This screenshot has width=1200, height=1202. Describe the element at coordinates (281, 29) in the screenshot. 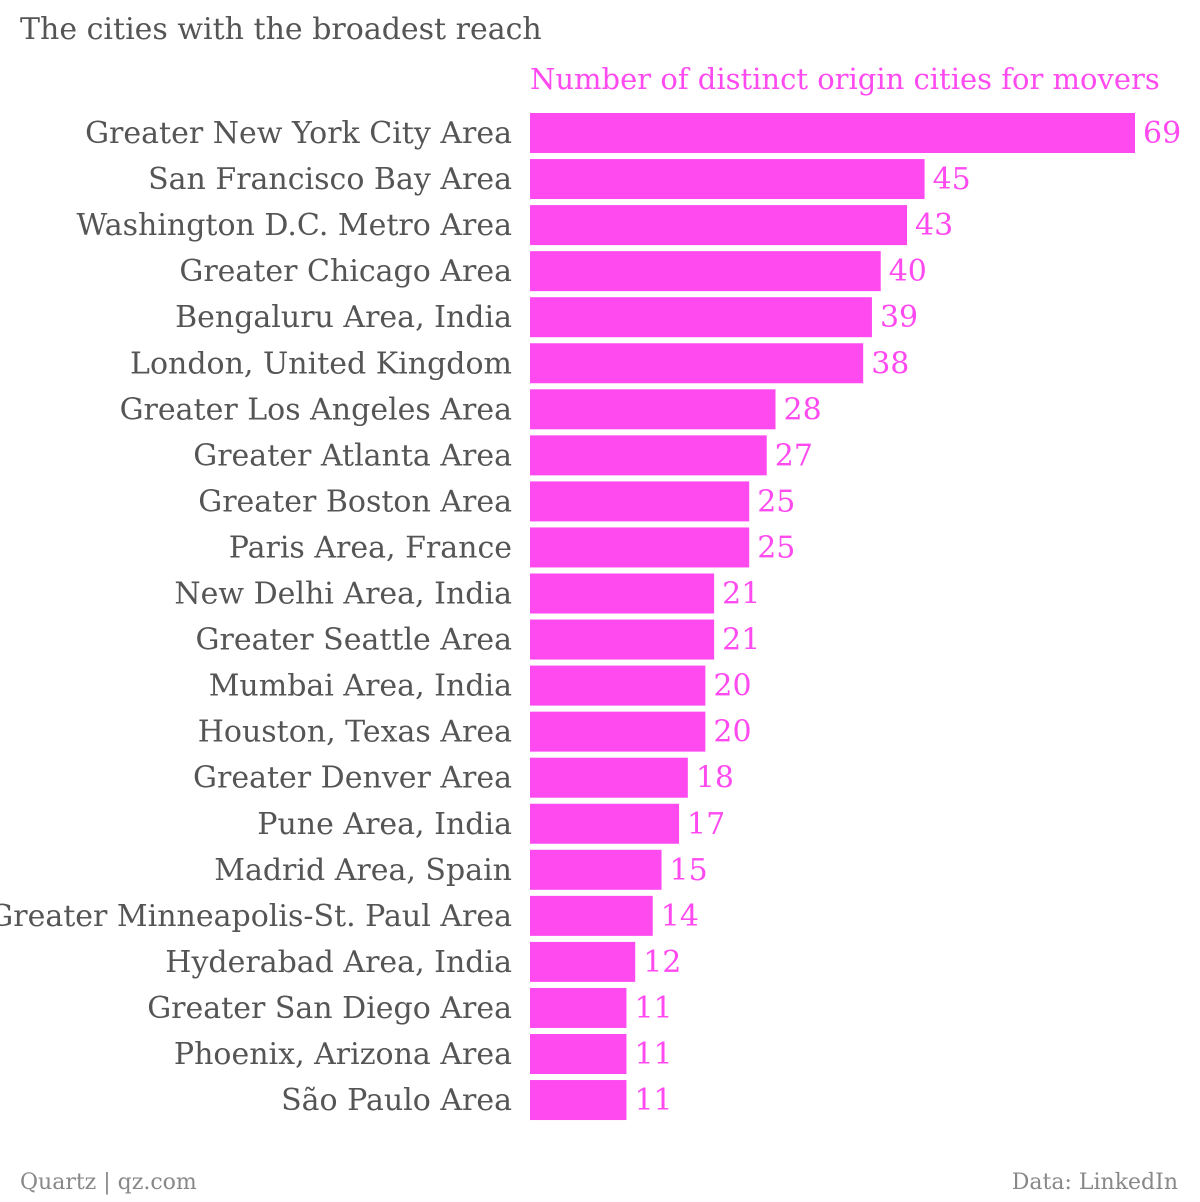

I see `chart-title: The cities with the broadest reach` at that location.